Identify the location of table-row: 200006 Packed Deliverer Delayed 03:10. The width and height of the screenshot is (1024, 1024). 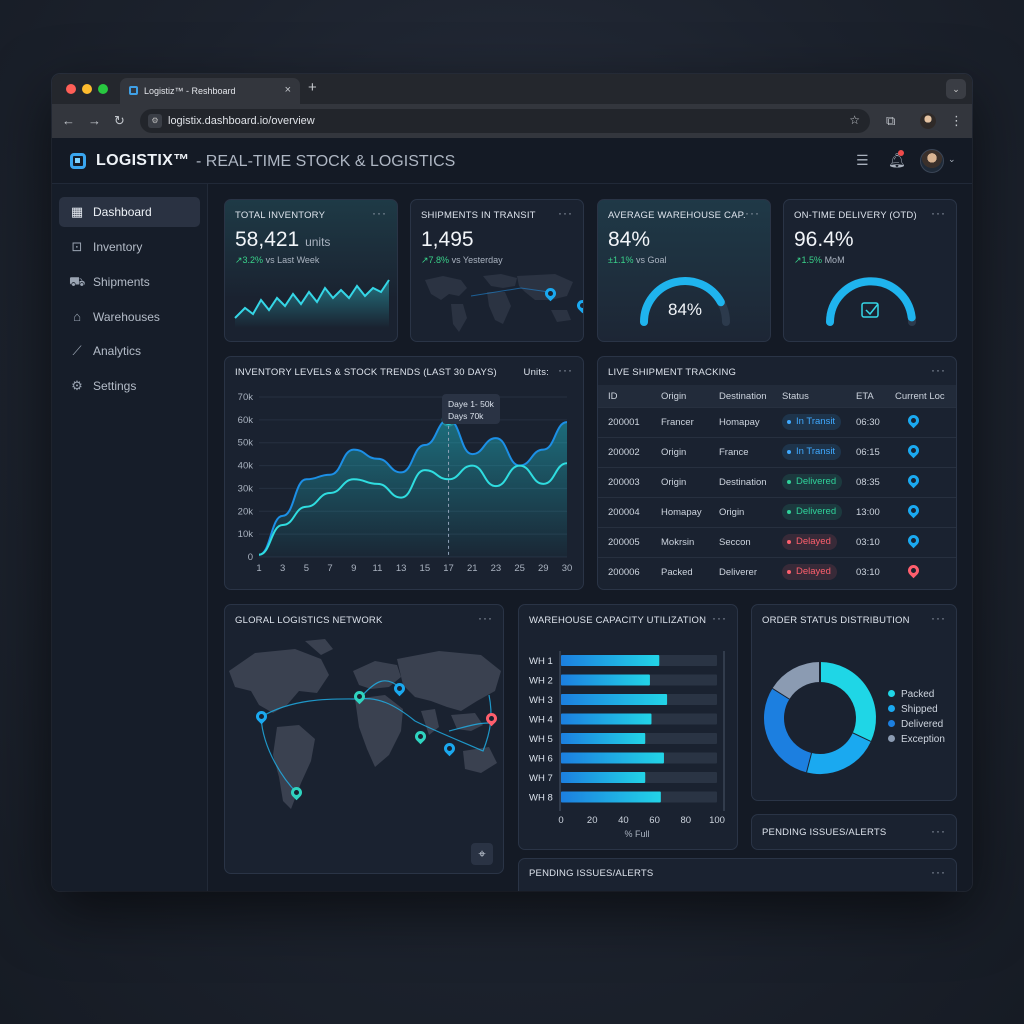
(777, 572).